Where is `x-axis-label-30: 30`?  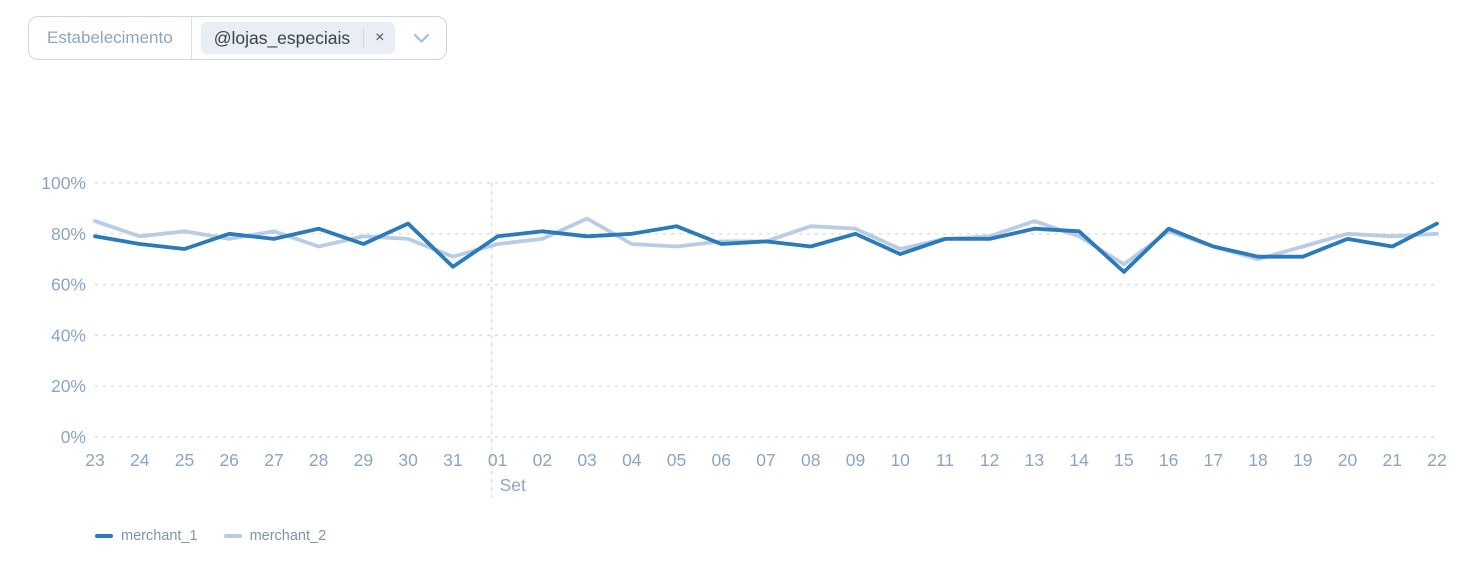
x-axis-label-30: 30 is located at coordinates (408, 460).